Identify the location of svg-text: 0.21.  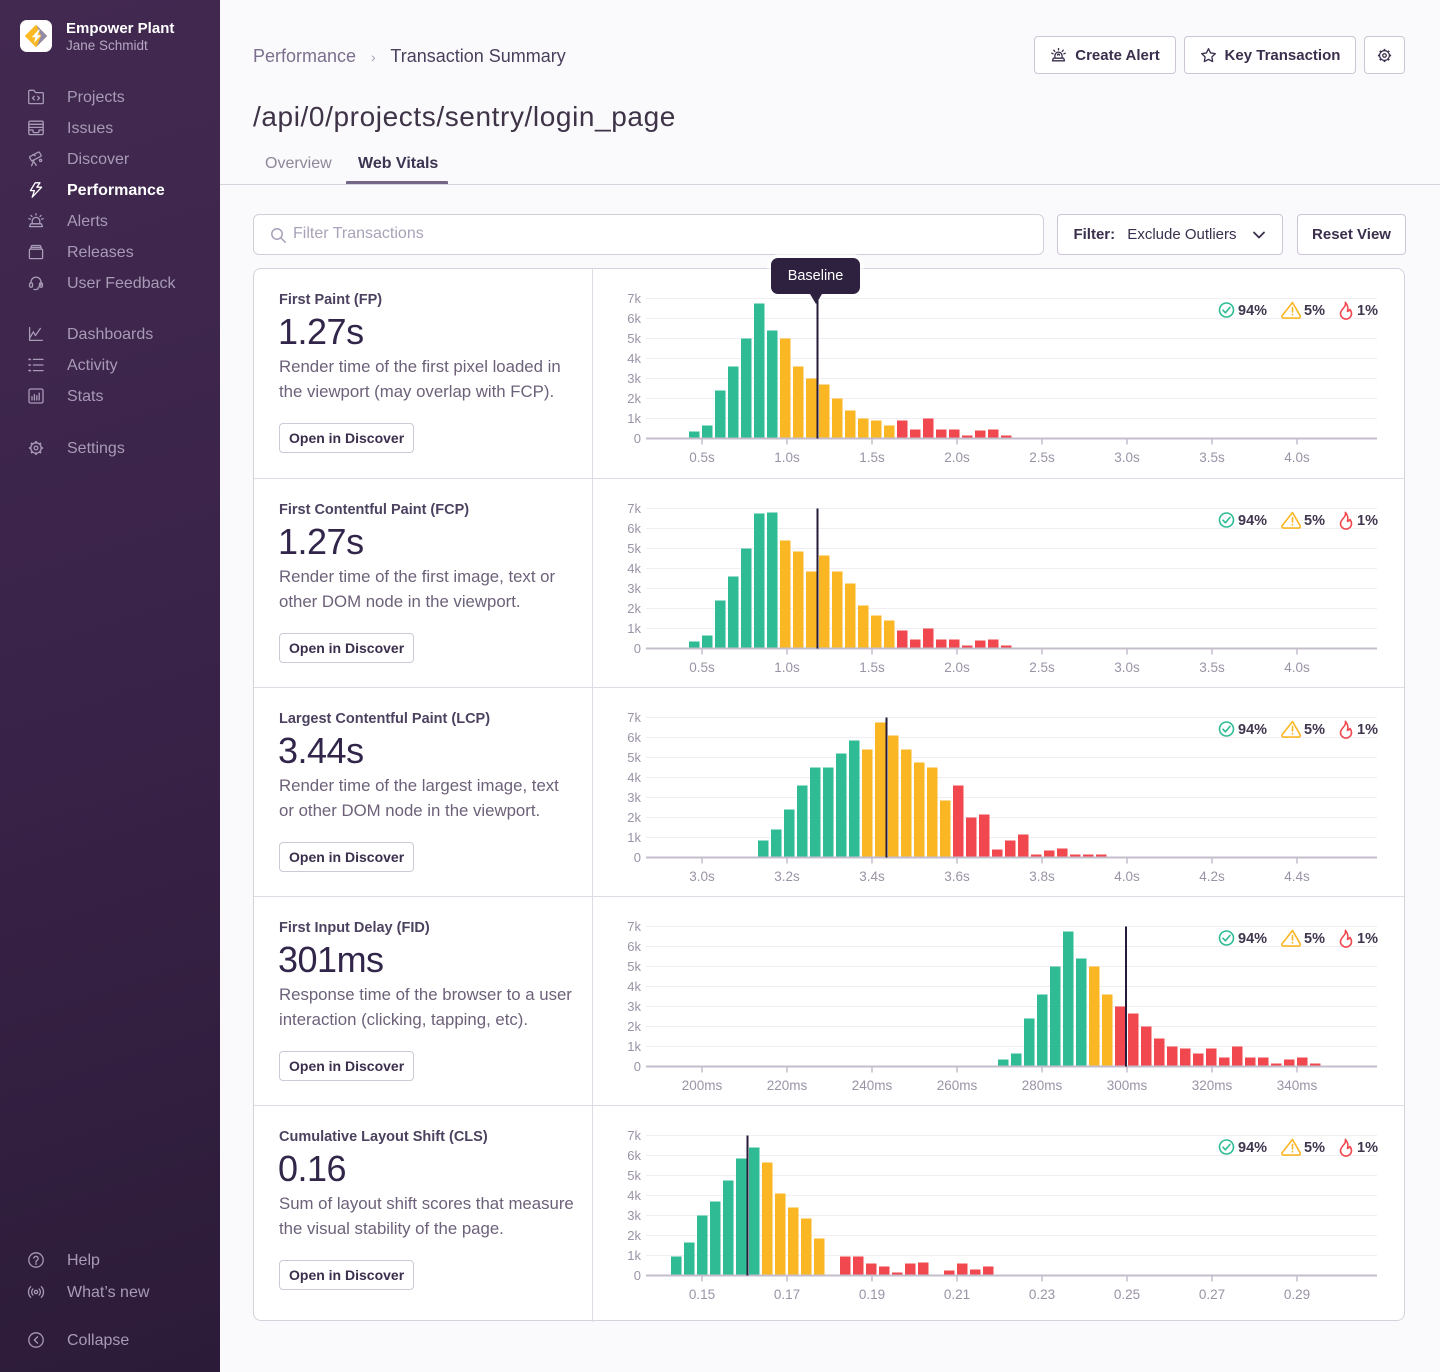
(957, 1294).